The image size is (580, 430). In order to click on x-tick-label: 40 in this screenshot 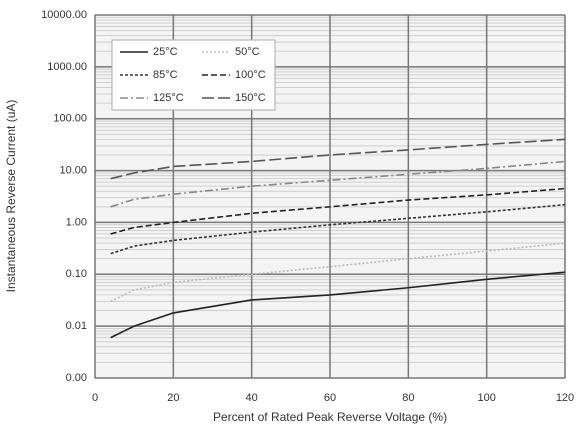, I will do `click(252, 398)`.